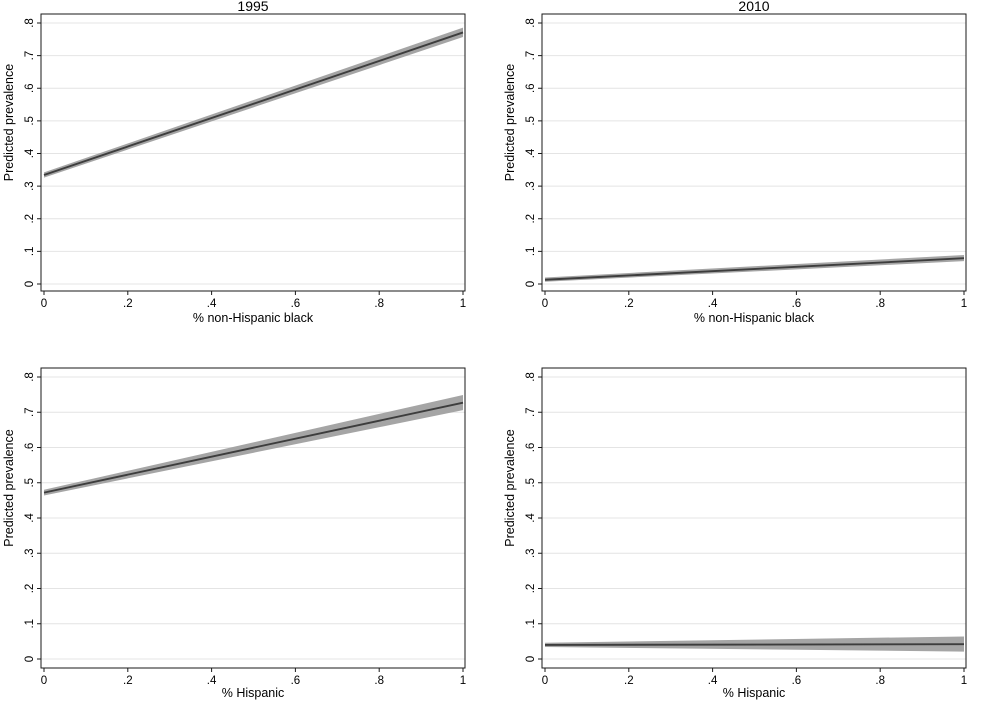  I want to click on chart-title: 1995, so click(252, 7).